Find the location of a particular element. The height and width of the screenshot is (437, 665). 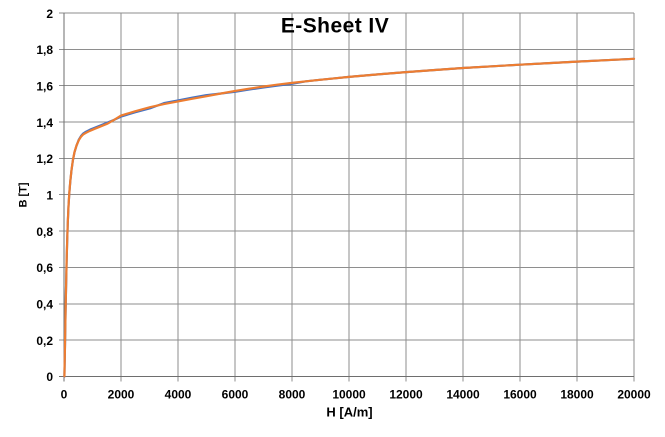

svg-text: 6000 is located at coordinates (235, 395).